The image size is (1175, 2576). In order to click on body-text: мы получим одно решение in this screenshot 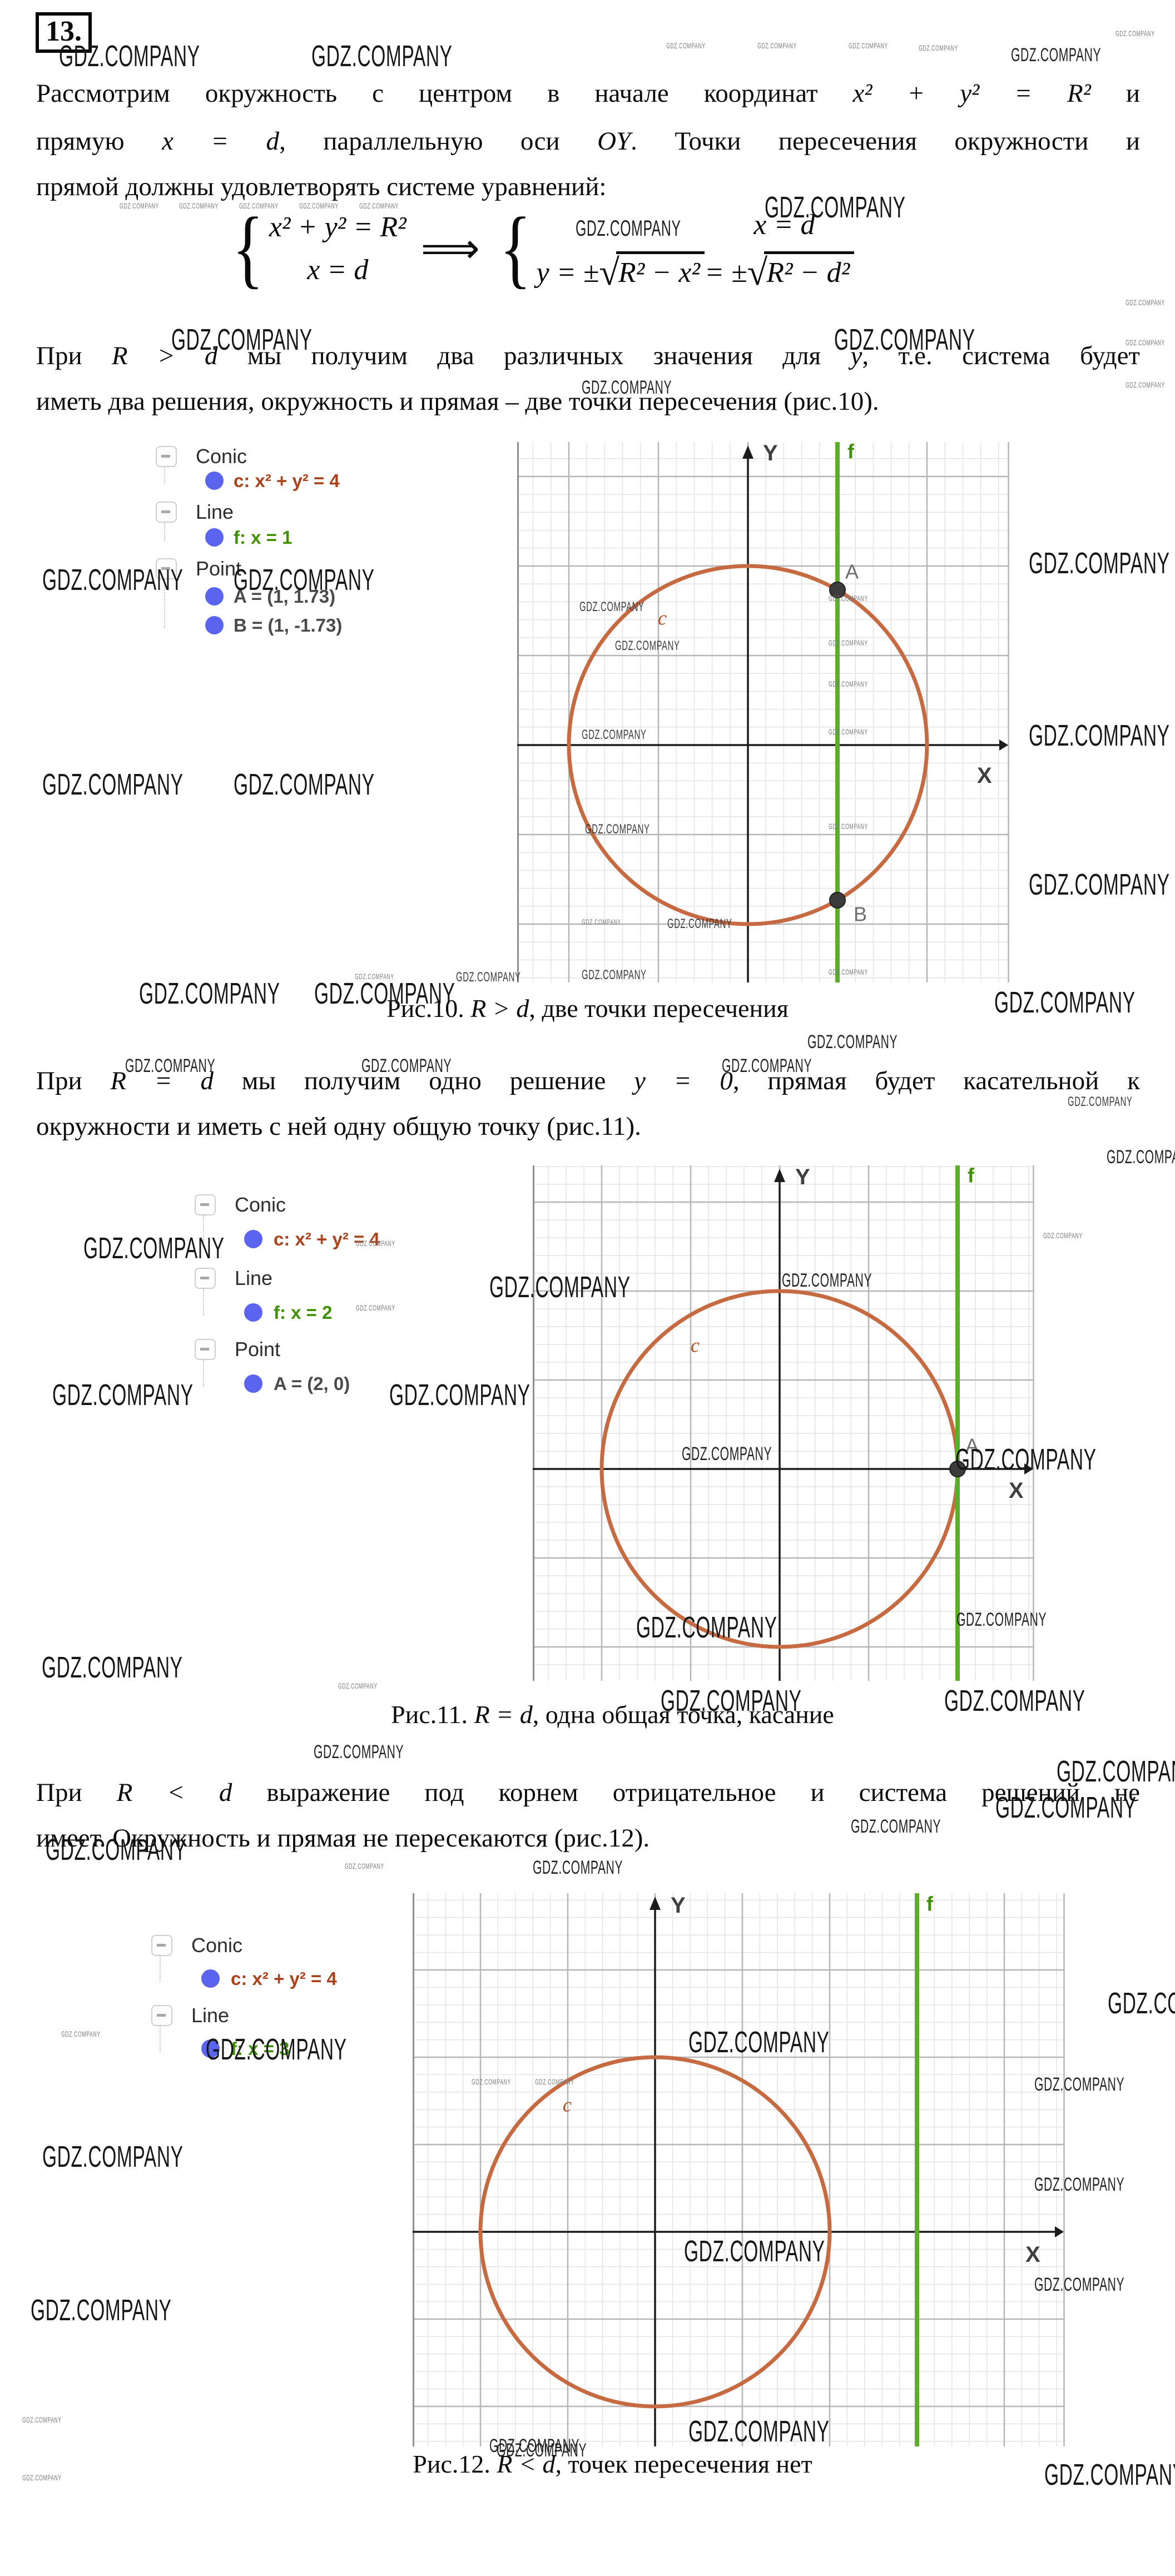, I will do `click(423, 1080)`.